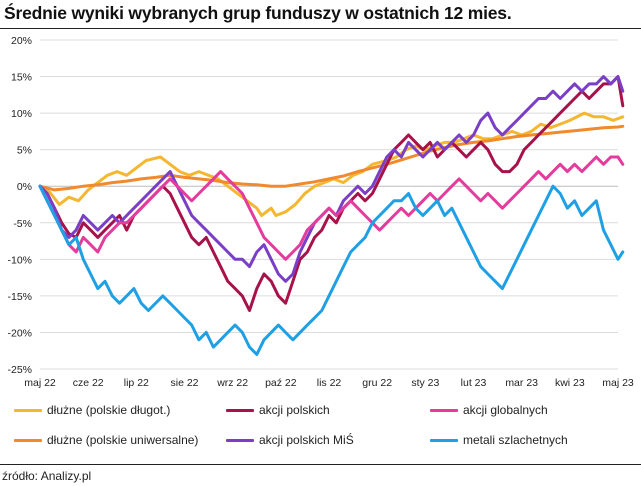  I want to click on y-tick-label: 5%, so click(24, 151).